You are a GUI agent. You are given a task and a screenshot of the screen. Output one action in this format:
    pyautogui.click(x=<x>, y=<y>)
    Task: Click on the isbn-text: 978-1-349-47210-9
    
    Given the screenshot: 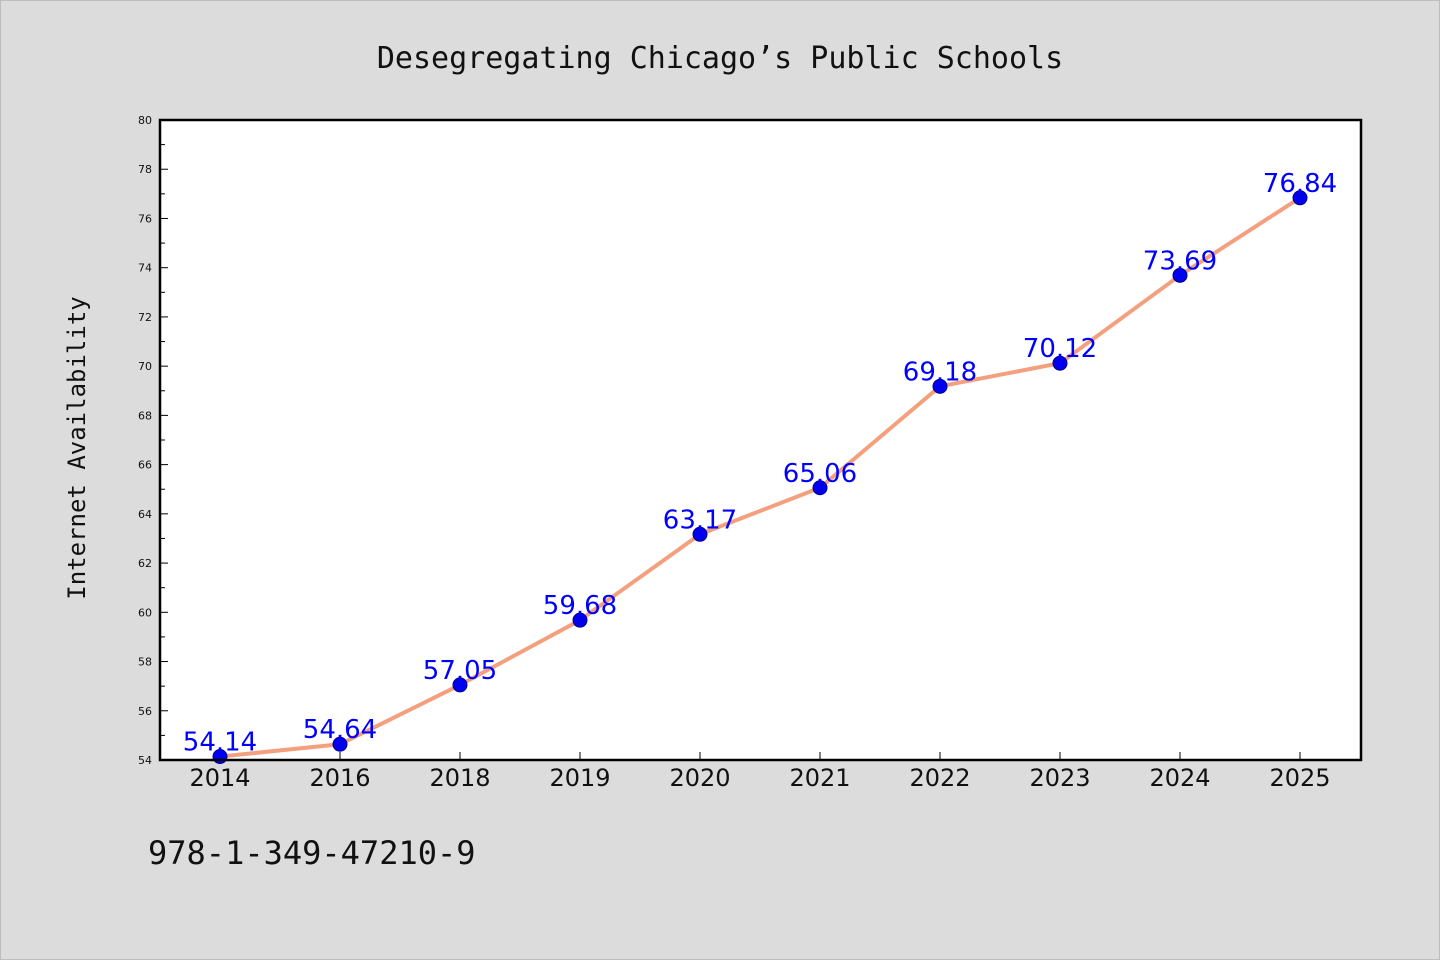 What is the action you would take?
    pyautogui.click(x=312, y=853)
    